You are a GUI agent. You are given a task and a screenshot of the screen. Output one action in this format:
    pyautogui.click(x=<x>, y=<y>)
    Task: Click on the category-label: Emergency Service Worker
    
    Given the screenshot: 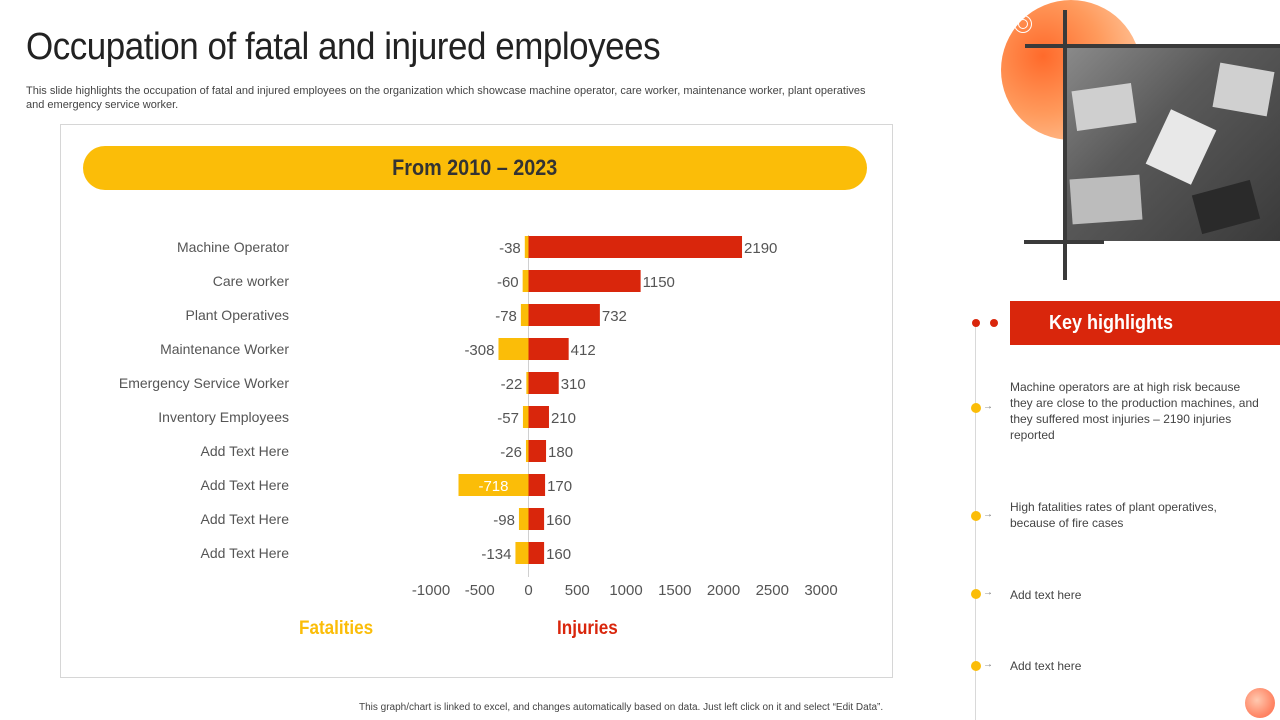 What is the action you would take?
    pyautogui.click(x=204, y=383)
    